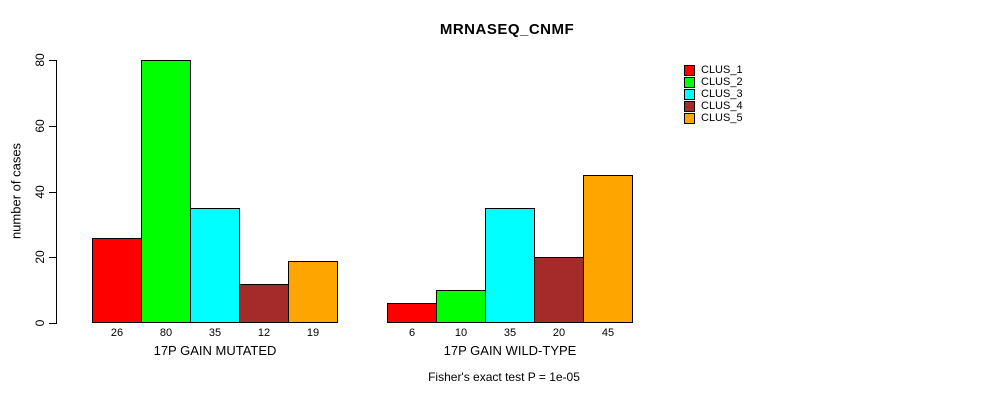  Describe the element at coordinates (215, 350) in the screenshot. I see `group-label: 17P GAIN MUTATED` at that location.